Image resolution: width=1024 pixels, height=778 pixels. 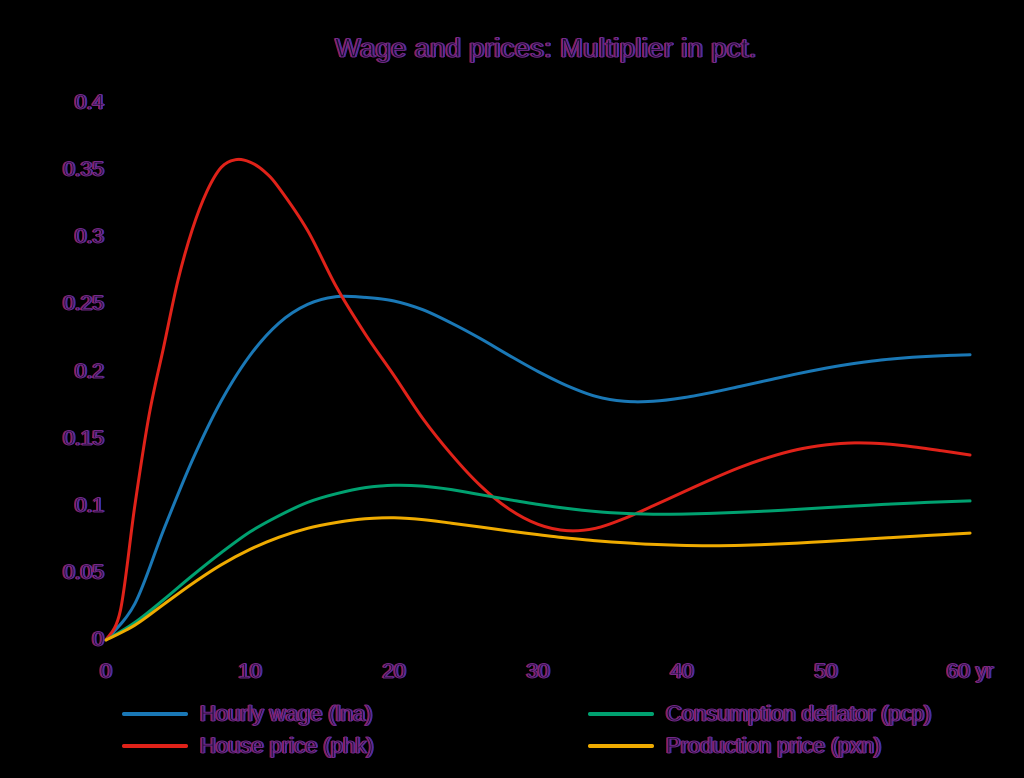 What do you see at coordinates (538, 671) in the screenshot?
I see `x-tick-label: 30` at bounding box center [538, 671].